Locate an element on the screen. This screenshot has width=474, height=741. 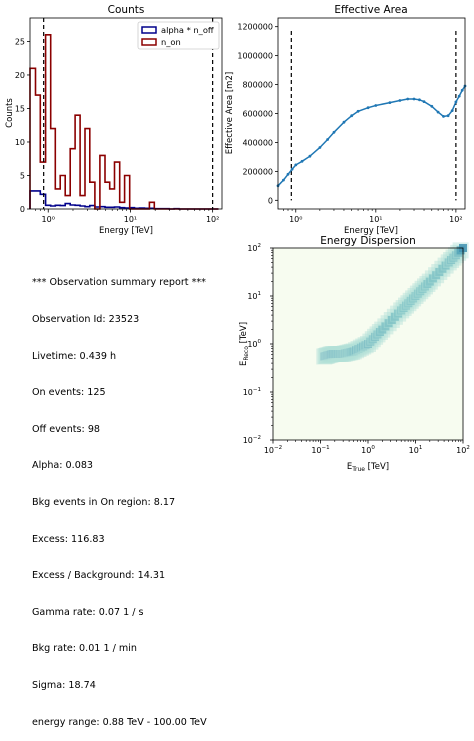
counts-xlabel: Energy [TeV] is located at coordinates (126, 231).